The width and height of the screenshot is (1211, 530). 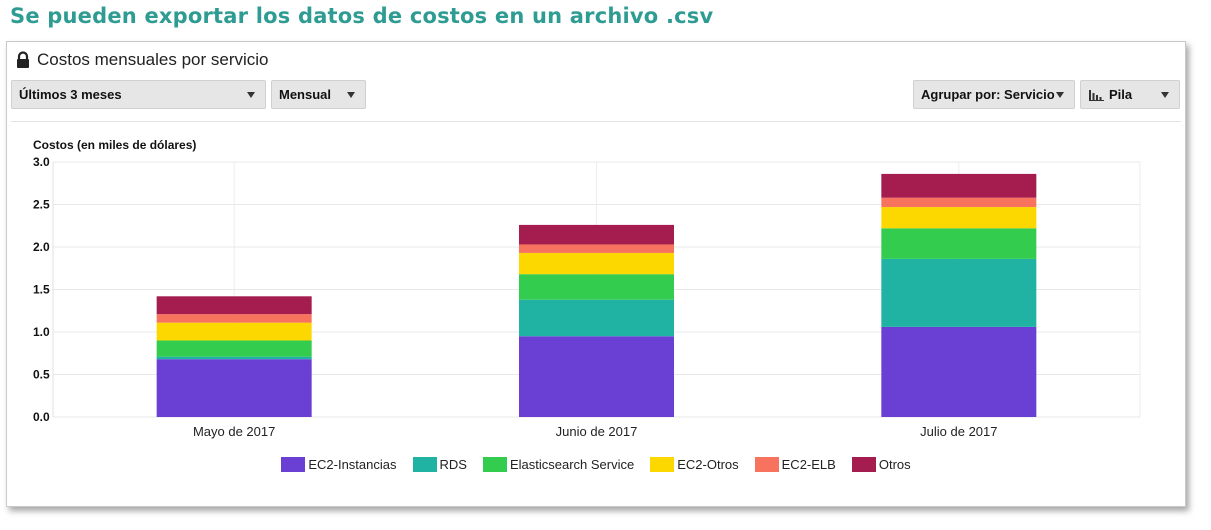 What do you see at coordinates (41, 290) in the screenshot?
I see `y-tick-label: 1.5` at bounding box center [41, 290].